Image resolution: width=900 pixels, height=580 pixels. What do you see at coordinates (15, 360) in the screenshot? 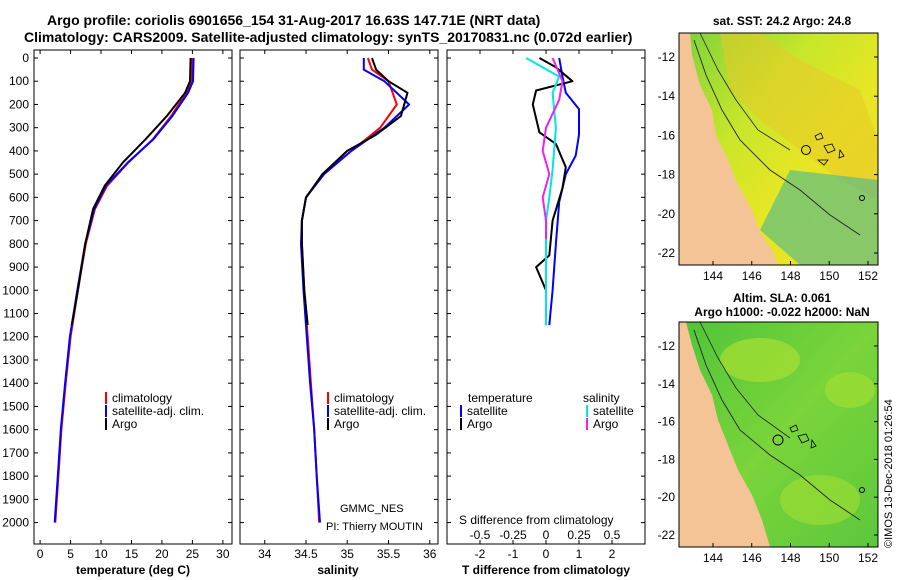
I see `depth-tick-label: 1300` at bounding box center [15, 360].